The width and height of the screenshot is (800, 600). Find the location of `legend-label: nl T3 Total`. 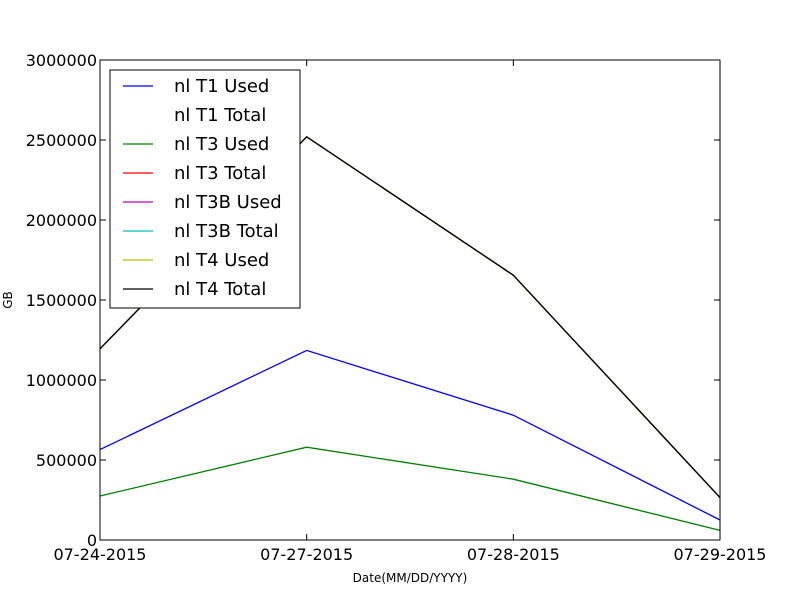

legend-label: nl T3 Total is located at coordinates (220, 173).